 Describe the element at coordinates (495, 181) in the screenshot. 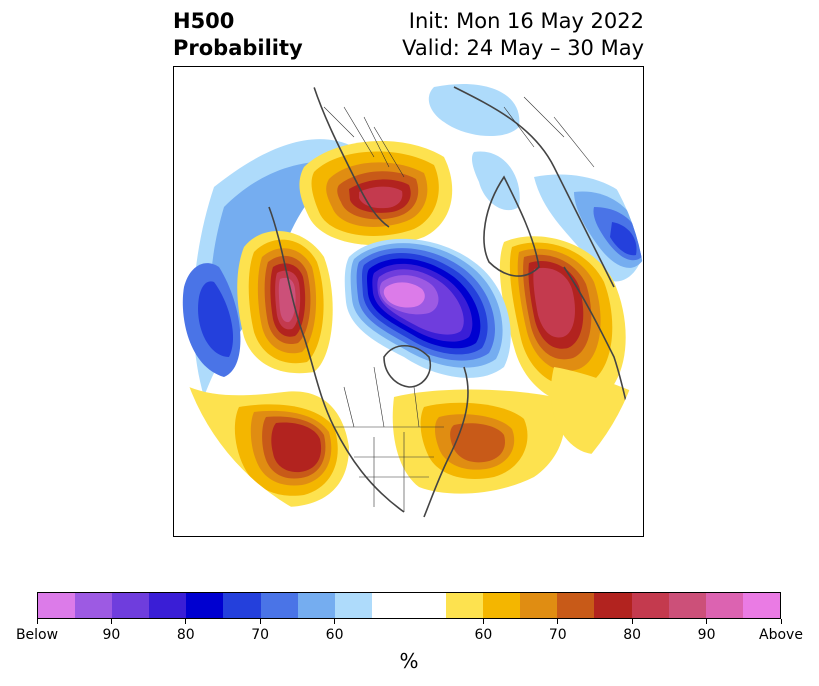

I see `europe-below` at that location.